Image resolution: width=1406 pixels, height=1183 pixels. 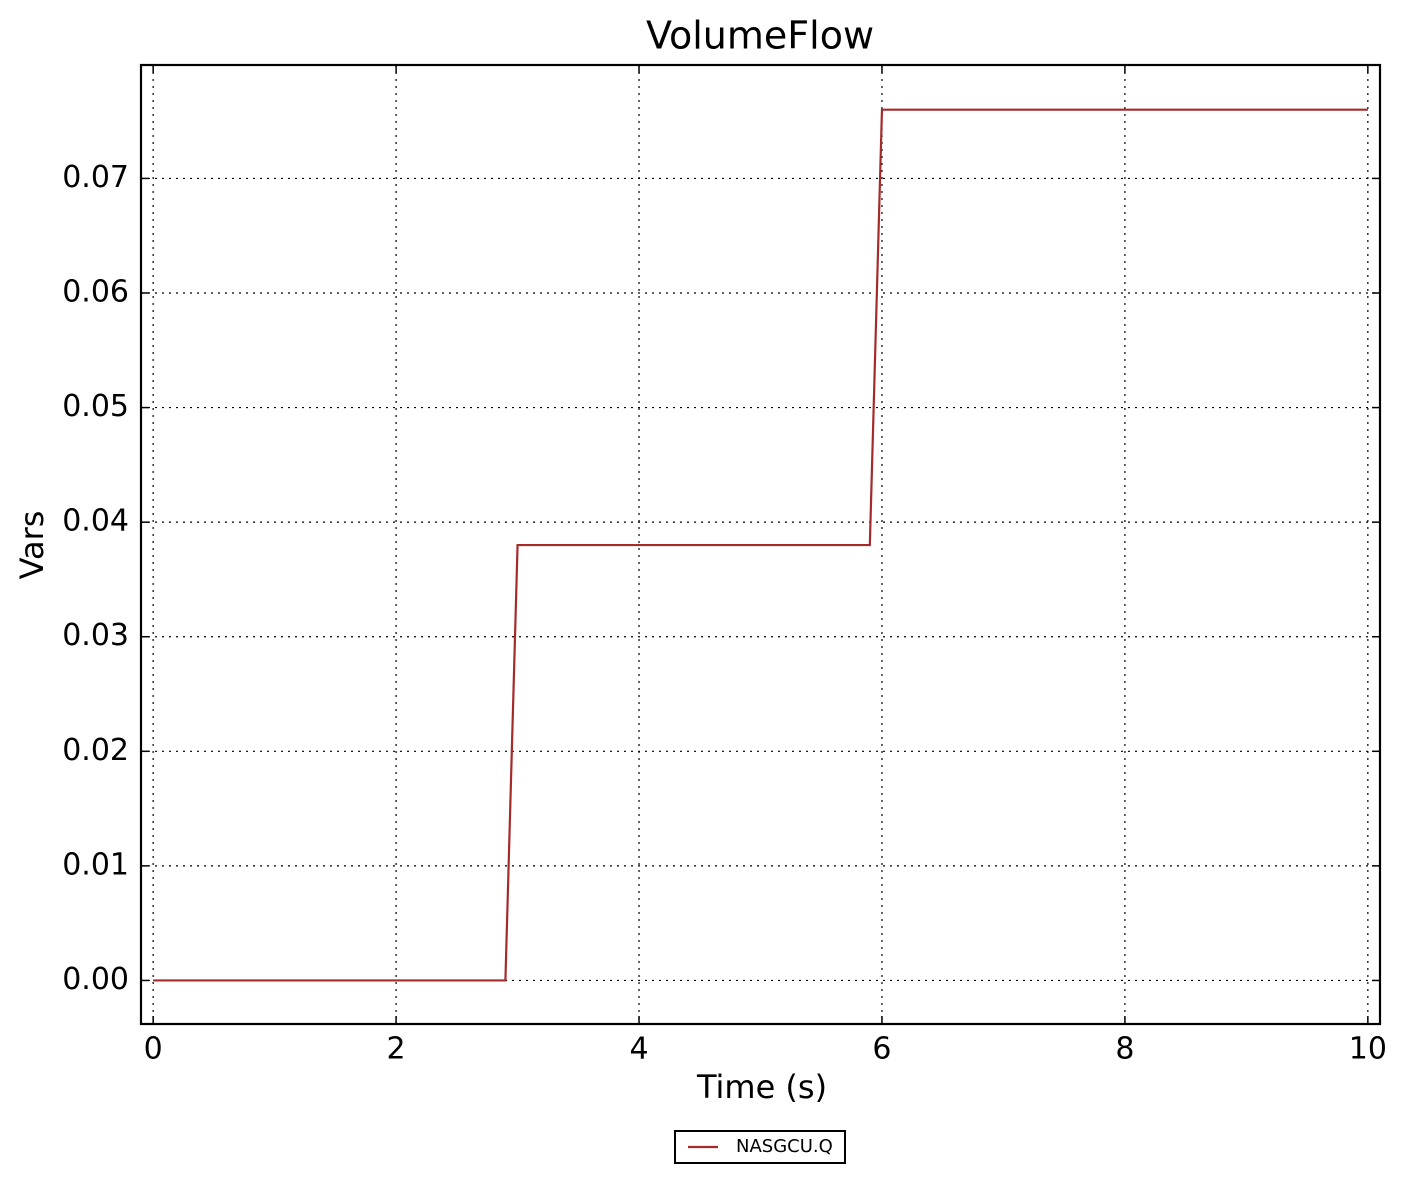 What do you see at coordinates (95, 979) in the screenshot?
I see `y-tick-label: 0.00` at bounding box center [95, 979].